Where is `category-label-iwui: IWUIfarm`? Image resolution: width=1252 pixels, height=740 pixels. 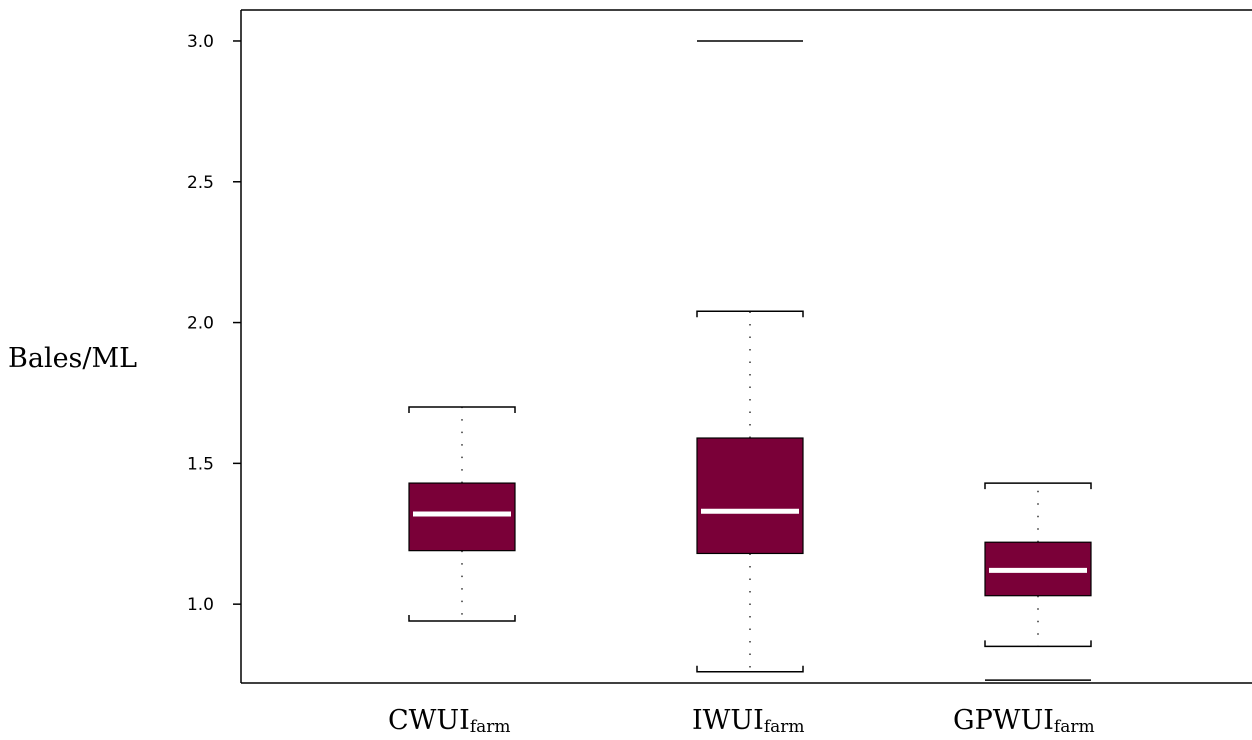
category-label-iwui: IWUIfarm is located at coordinates (748, 721).